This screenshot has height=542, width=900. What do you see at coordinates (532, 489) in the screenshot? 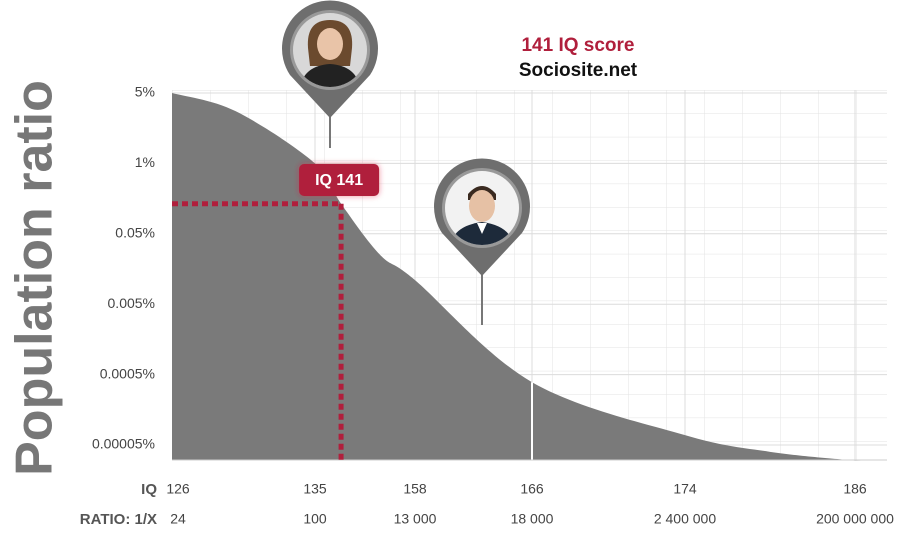
I see `x-tick-label: 166` at bounding box center [532, 489].